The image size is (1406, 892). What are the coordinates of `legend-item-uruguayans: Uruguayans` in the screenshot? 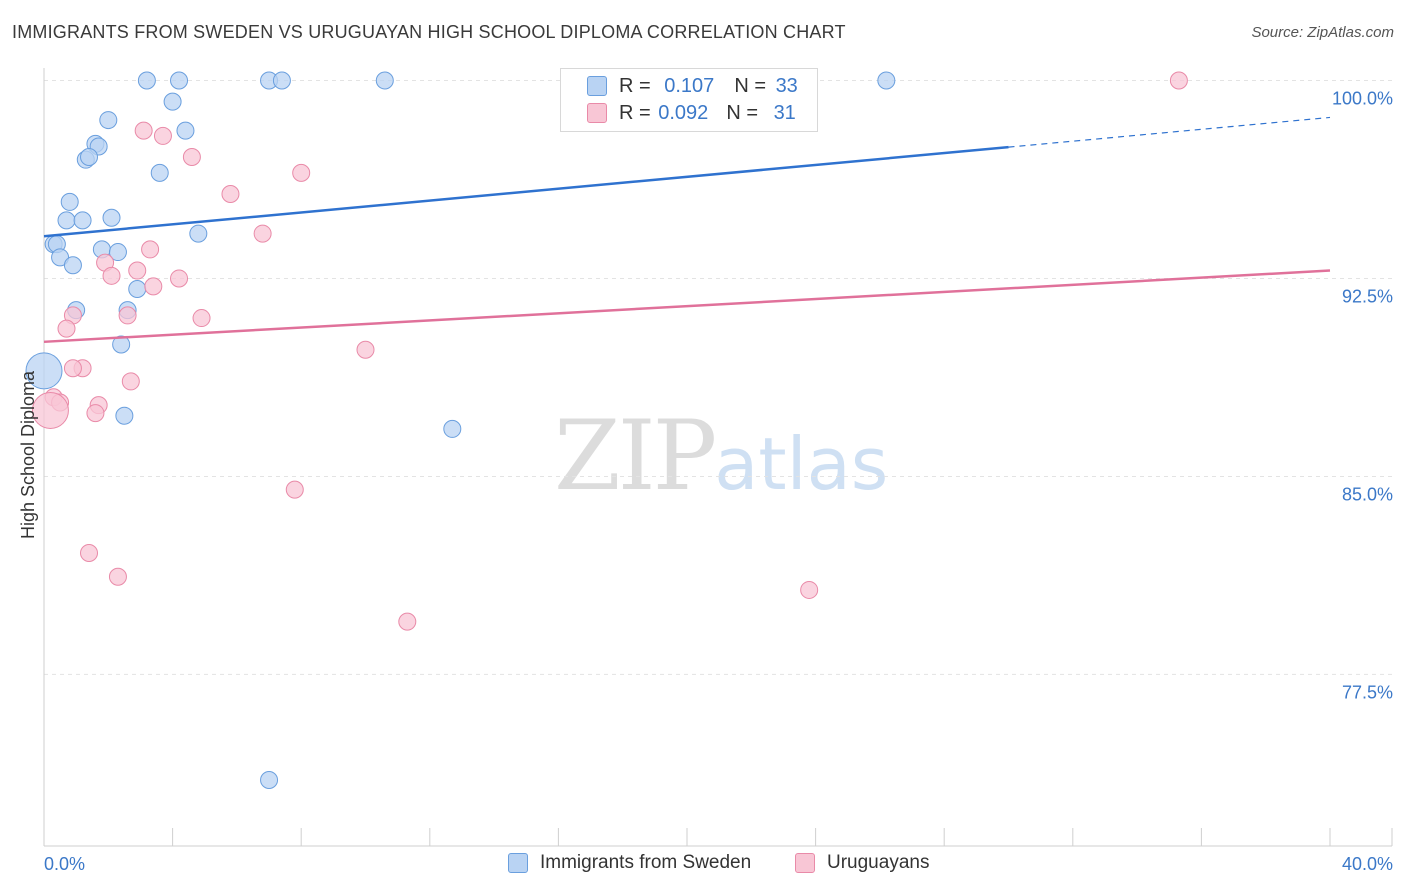 It's located at (862, 863).